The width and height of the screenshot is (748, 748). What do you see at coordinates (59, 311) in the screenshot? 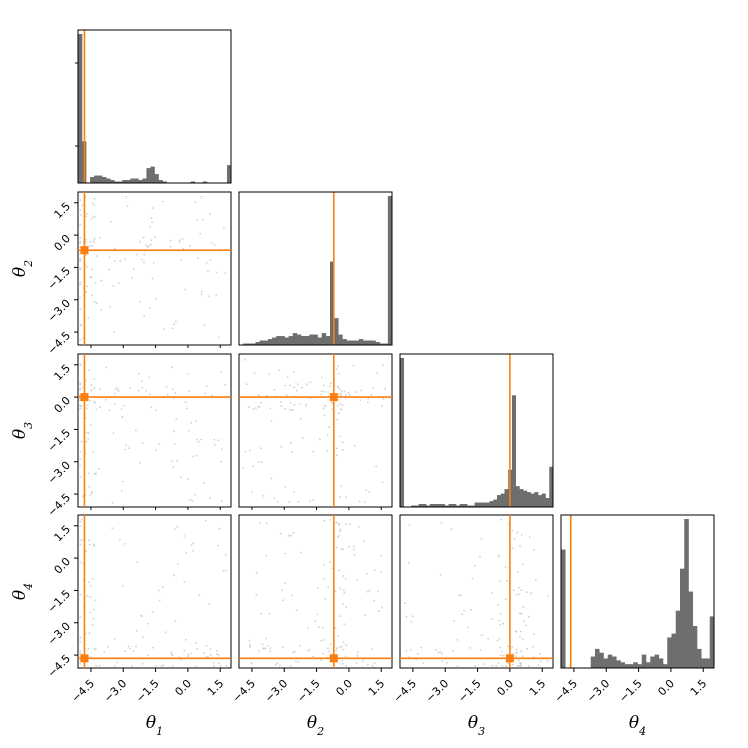
I see `y-tick-label: −3.0` at bounding box center [59, 311].